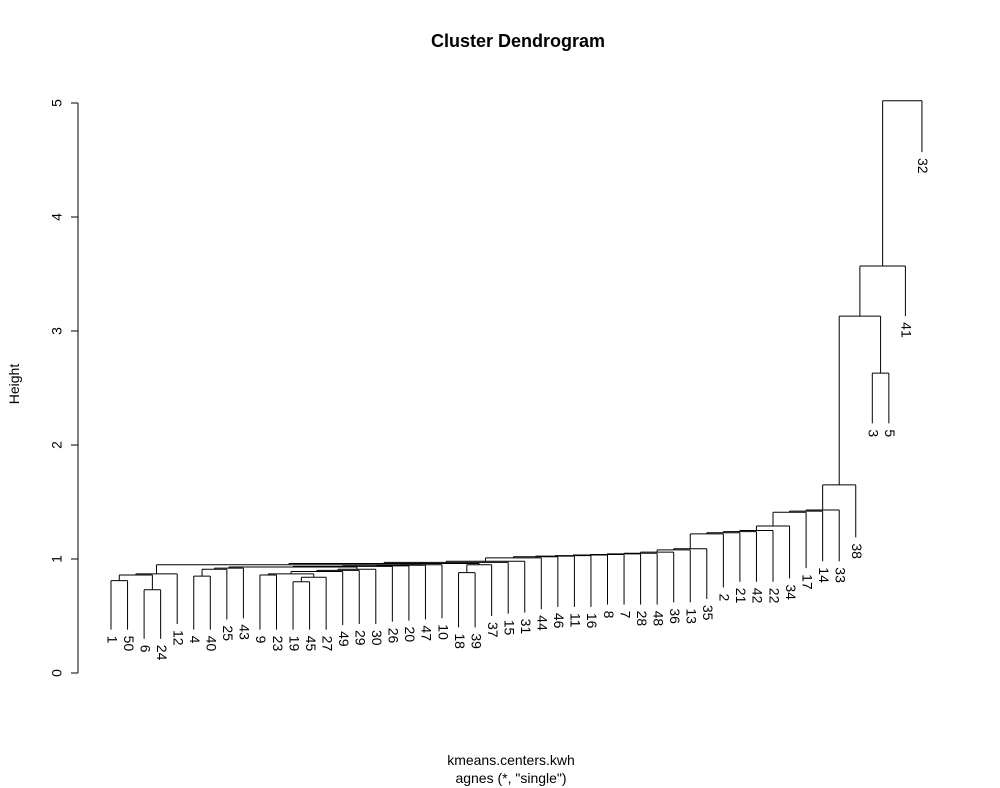 The height and width of the screenshot is (788, 1000). I want to click on leaf-label: 39, so click(476, 641).